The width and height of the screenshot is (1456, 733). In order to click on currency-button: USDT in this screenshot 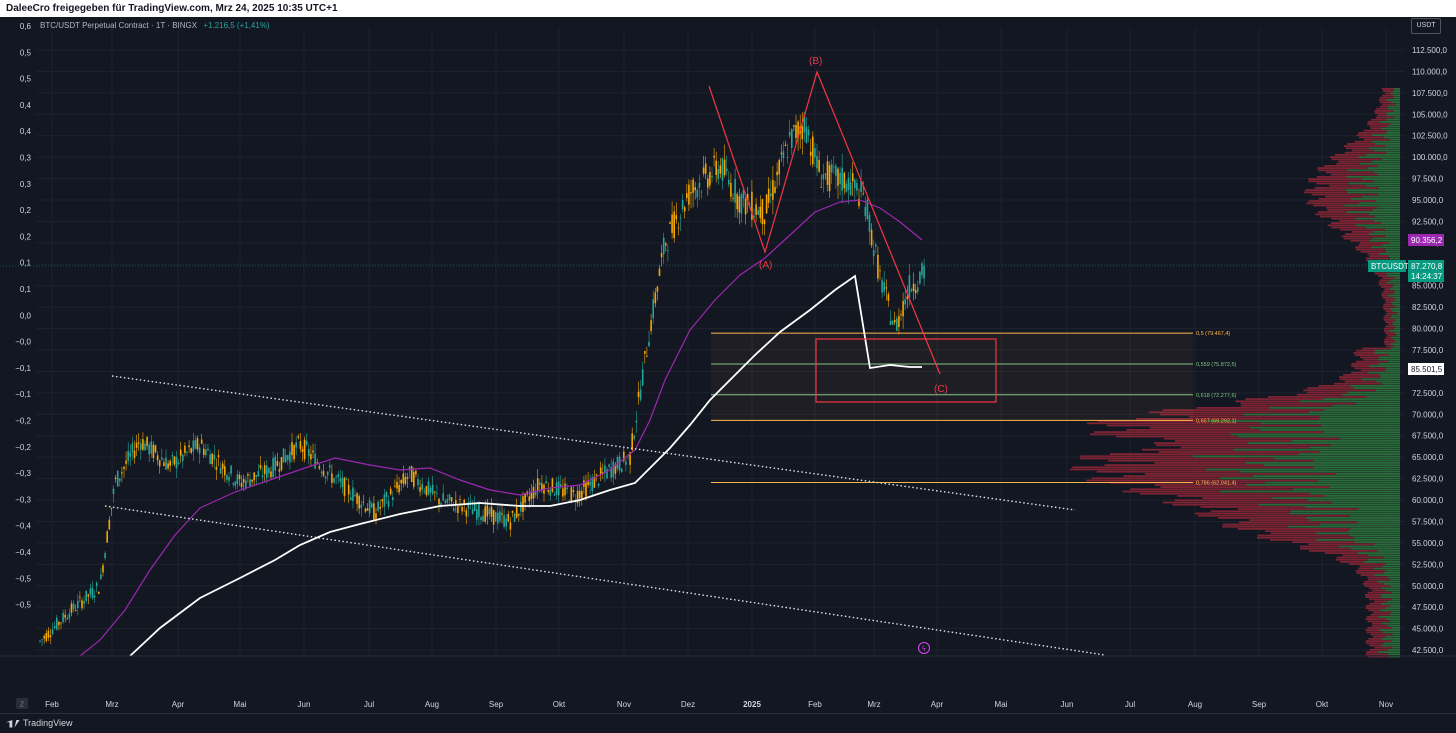, I will do `click(1426, 26)`.